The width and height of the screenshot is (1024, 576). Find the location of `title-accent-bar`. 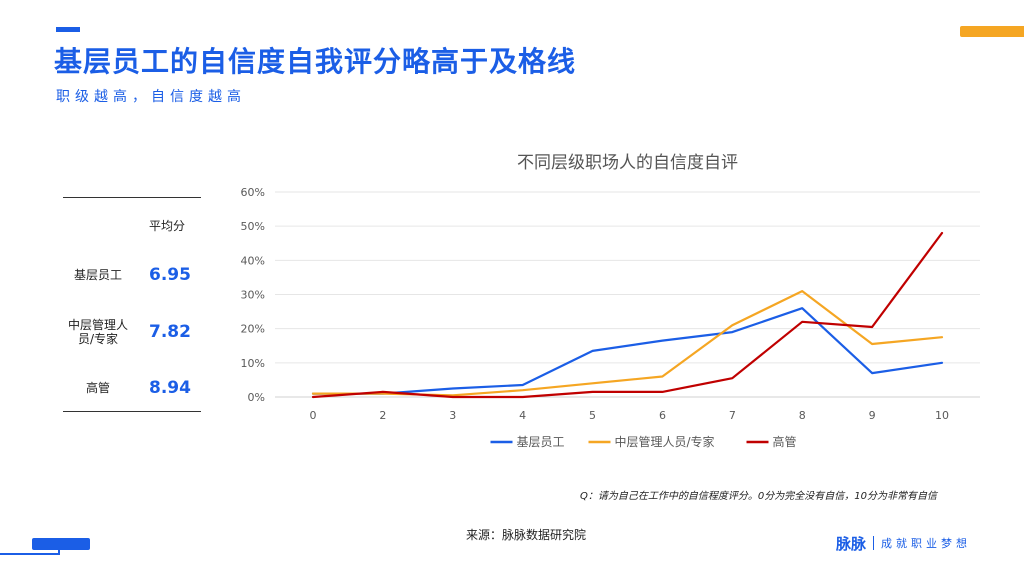

title-accent-bar is located at coordinates (68, 29).